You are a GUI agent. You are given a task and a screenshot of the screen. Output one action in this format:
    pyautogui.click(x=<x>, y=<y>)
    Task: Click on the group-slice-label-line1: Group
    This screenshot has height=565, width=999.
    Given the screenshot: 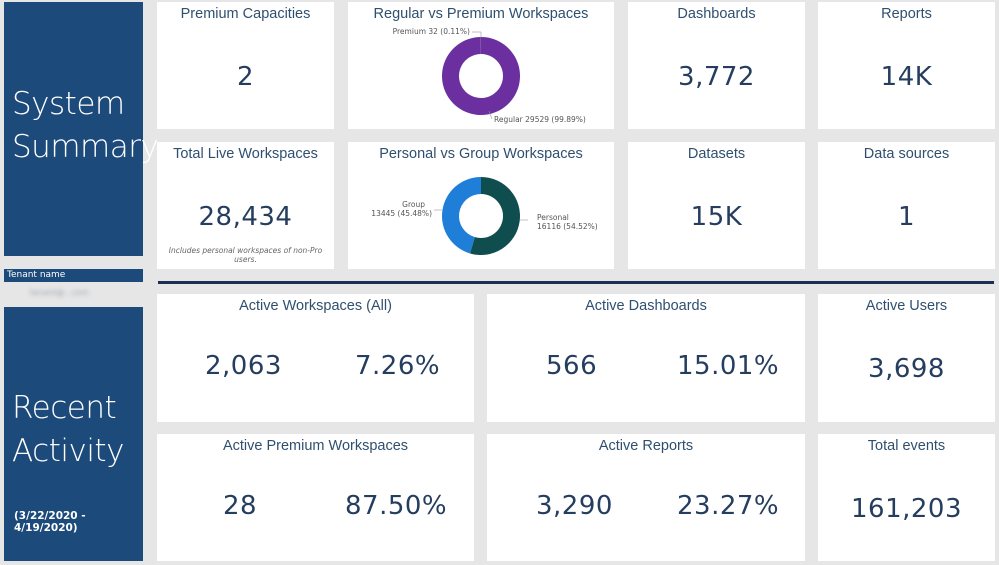 What is the action you would take?
    pyautogui.click(x=413, y=204)
    